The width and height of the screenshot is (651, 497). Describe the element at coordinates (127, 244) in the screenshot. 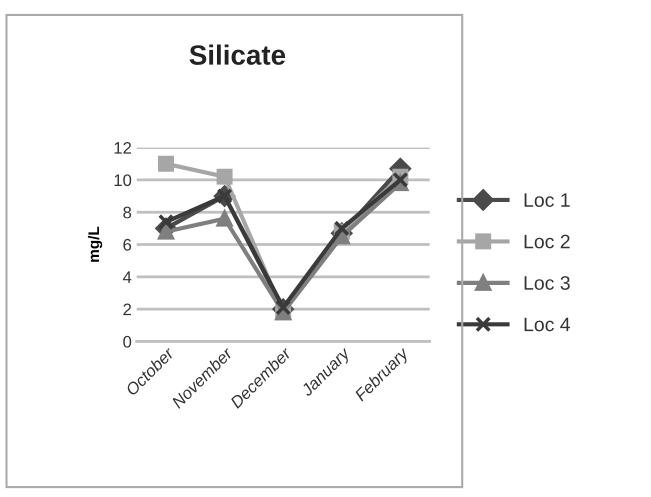

I see `y-tick-label: 6` at that location.